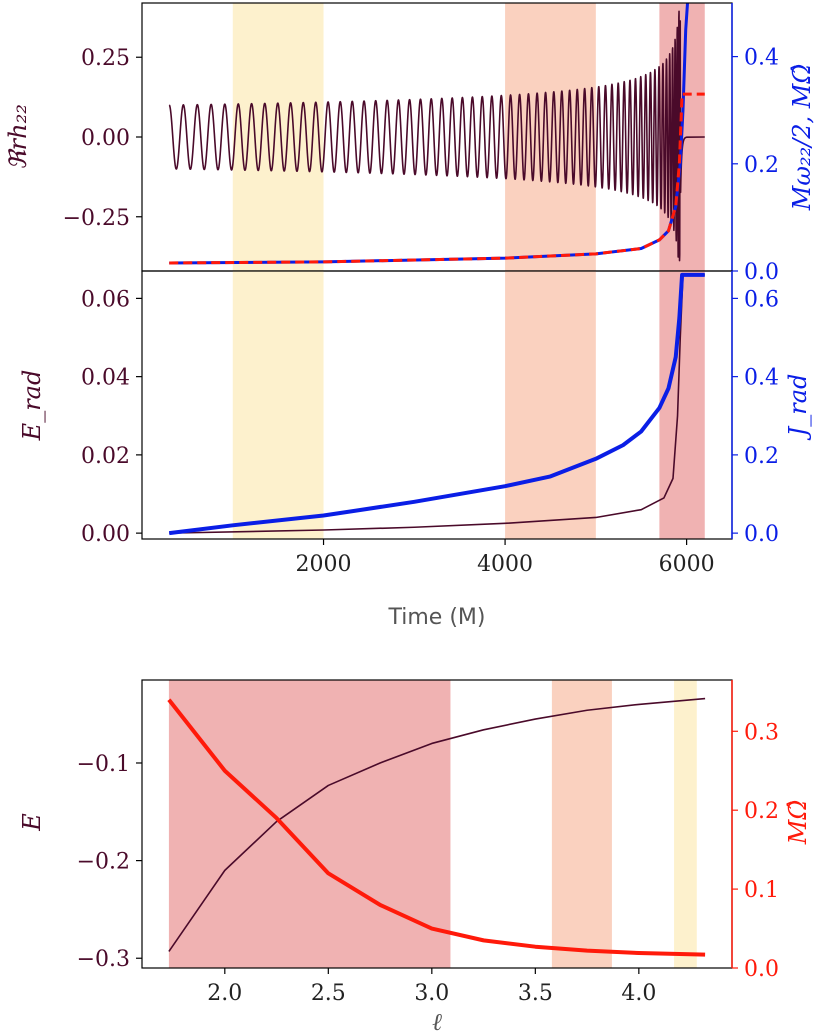 This screenshot has height=1036, width=830. I want to click on x-tick-label: 6000, so click(687, 564).